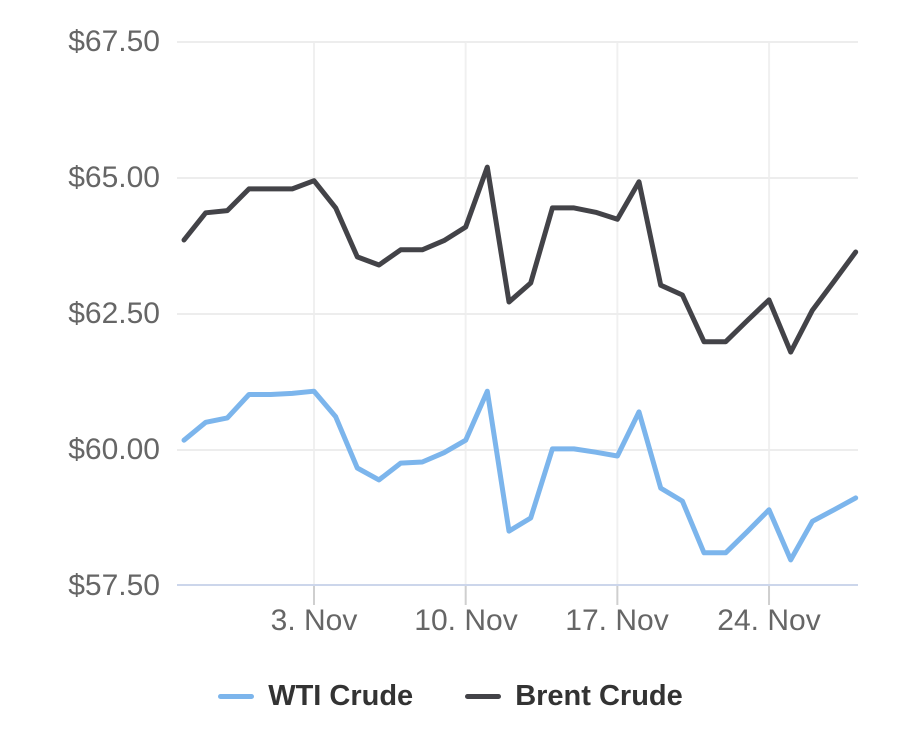 The image size is (901, 743). I want to click on y-axis-label: $65.00, so click(114, 177).